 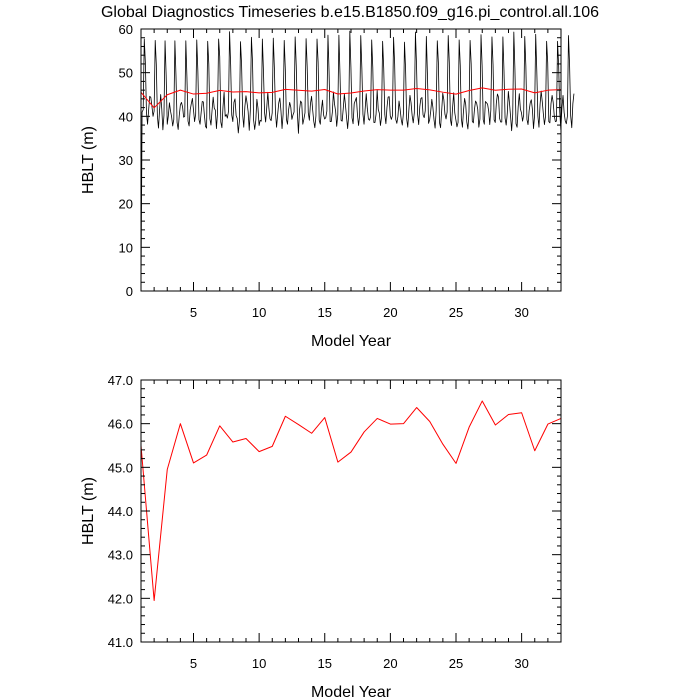 I want to click on top-chart-annual-series-line, so click(x=351, y=98).